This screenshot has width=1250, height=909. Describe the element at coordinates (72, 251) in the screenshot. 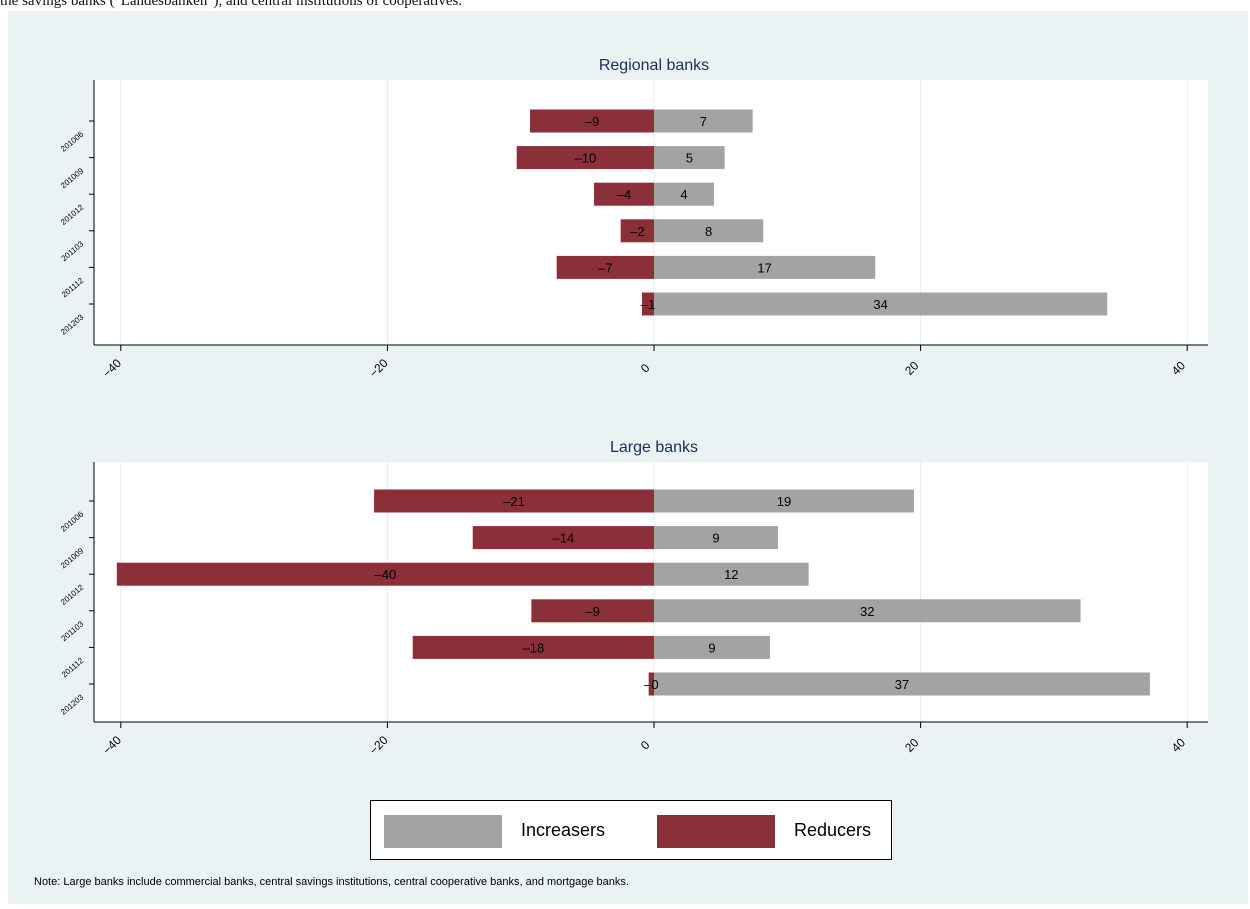

I see `regional-banks-category-label: 201103` at that location.